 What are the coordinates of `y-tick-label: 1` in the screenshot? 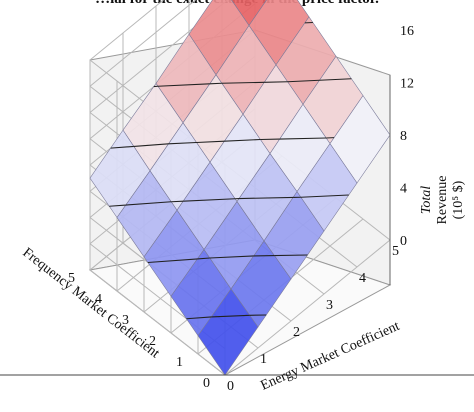 It's located at (179, 362).